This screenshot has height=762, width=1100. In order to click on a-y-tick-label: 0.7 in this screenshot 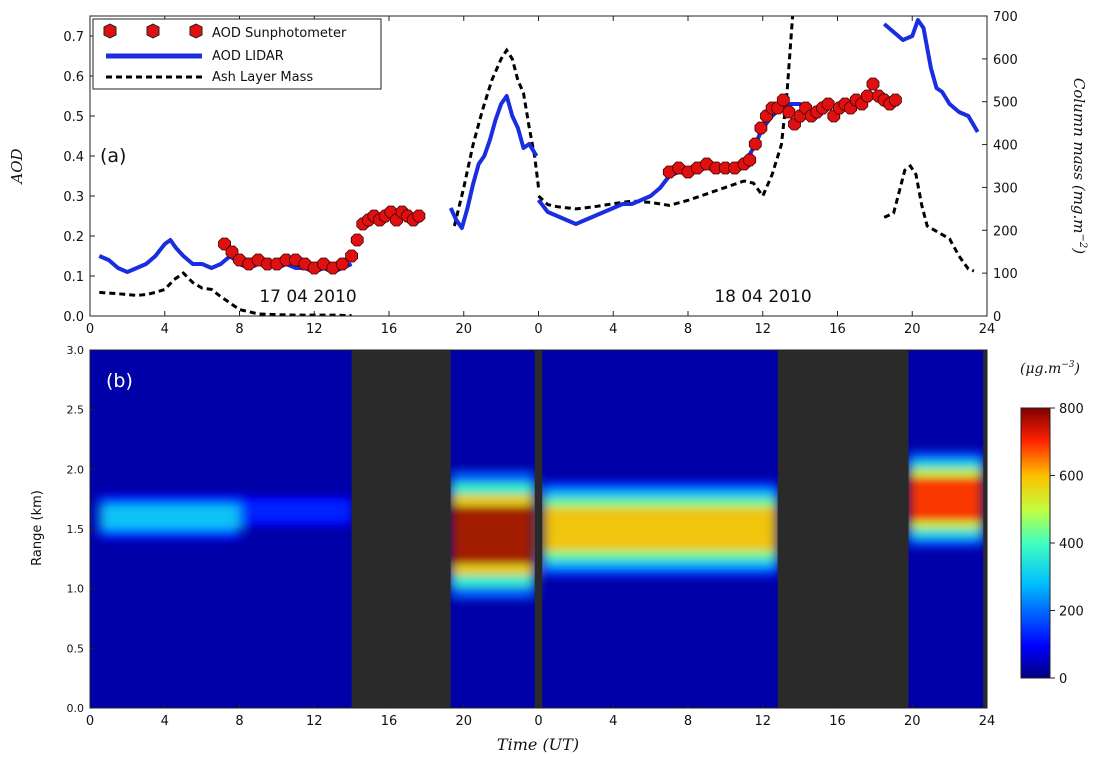, I will do `click(73, 37)`.